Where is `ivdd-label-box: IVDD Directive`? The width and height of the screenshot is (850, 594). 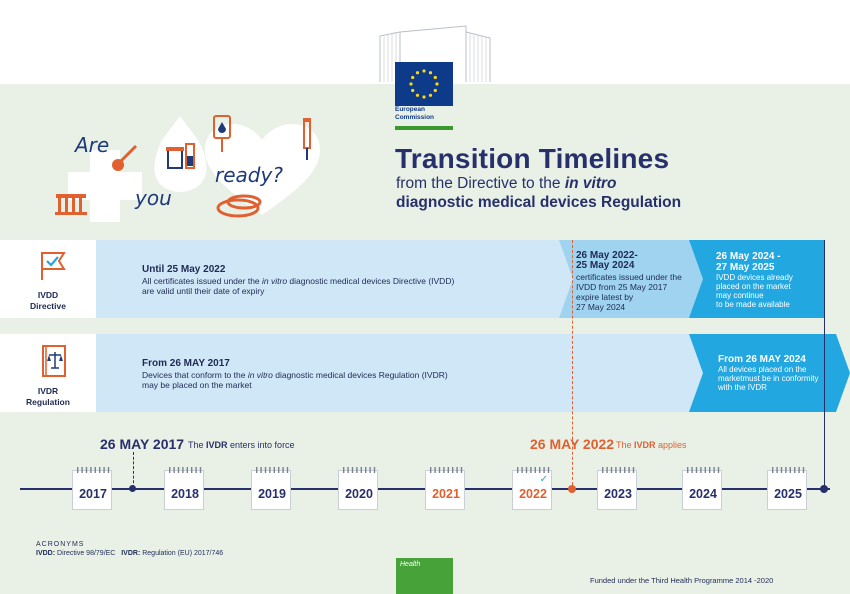 ivdd-label-box: IVDD Directive is located at coordinates (48, 279).